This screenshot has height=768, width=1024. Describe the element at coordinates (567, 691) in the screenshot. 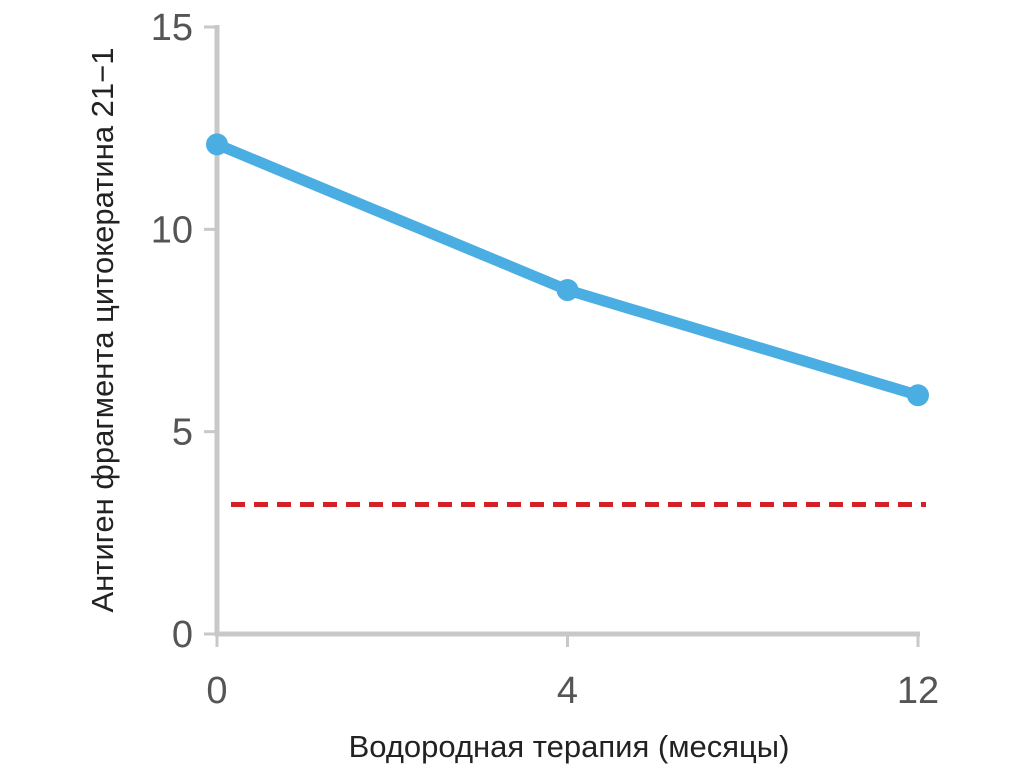

I see `x-tick-label: 4` at that location.